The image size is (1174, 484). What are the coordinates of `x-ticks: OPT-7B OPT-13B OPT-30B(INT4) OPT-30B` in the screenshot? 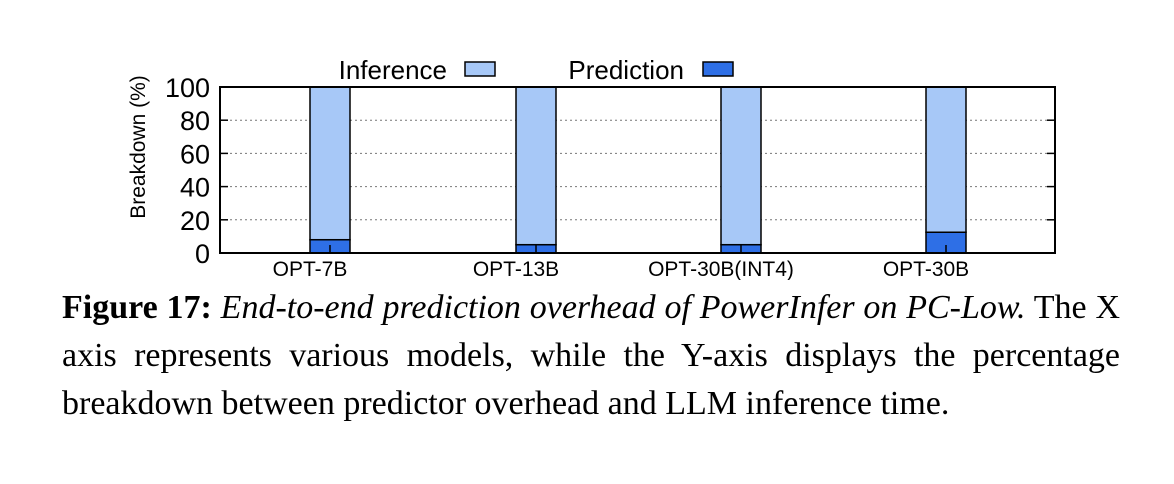 It's located at (621, 262).